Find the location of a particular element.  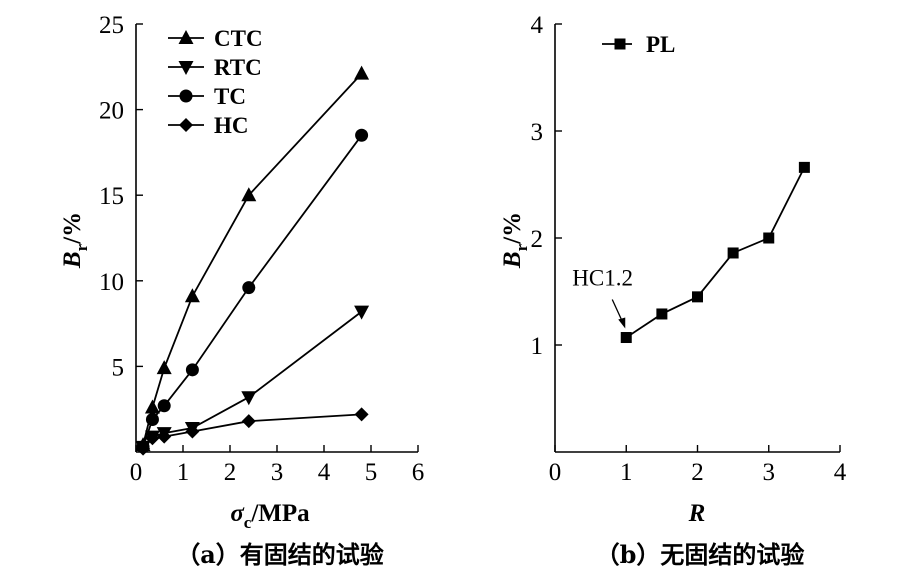

a-series-rtc is located at coordinates (252, 380).